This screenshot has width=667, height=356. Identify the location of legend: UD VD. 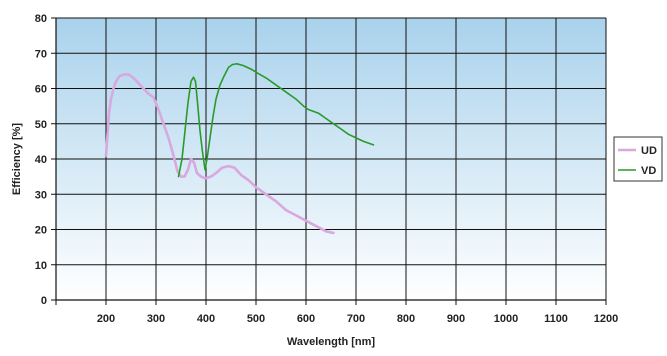
(638, 159).